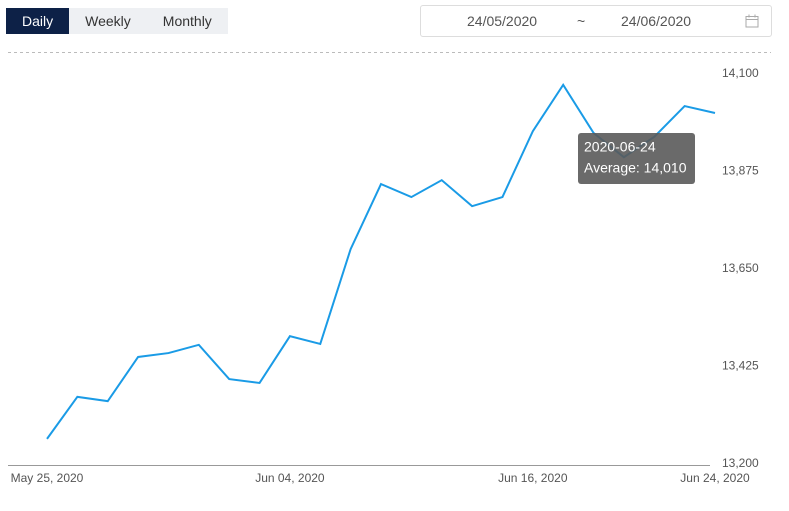 Image resolution: width=789 pixels, height=511 pixels. I want to click on tooltip-title: 2020-06-24, so click(620, 147).